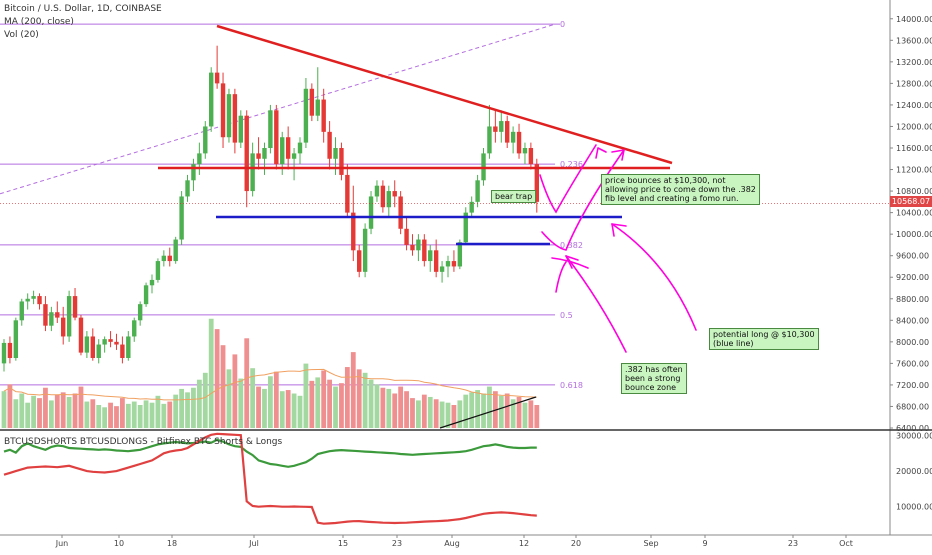  I want to click on price-tick-label: 13200.00, so click(914, 62).